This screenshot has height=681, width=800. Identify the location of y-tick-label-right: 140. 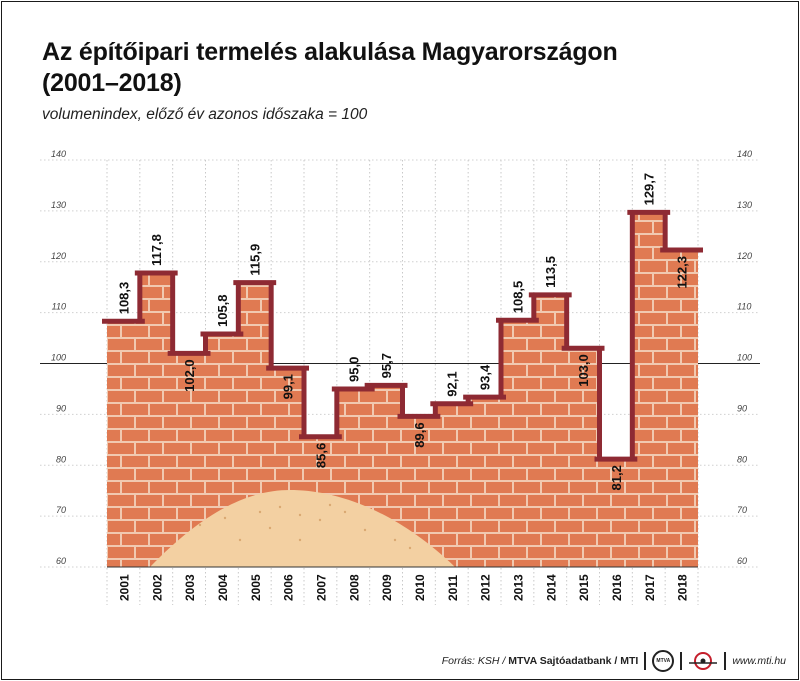
(744, 154).